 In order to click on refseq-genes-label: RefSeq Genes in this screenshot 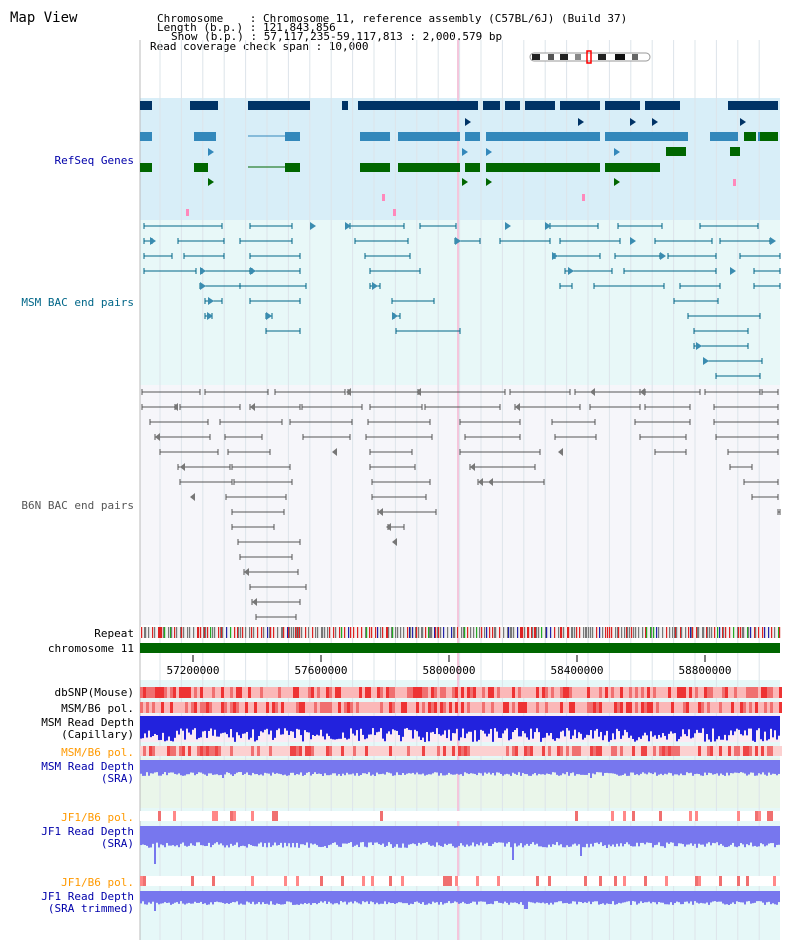, I will do `click(94, 160)`.